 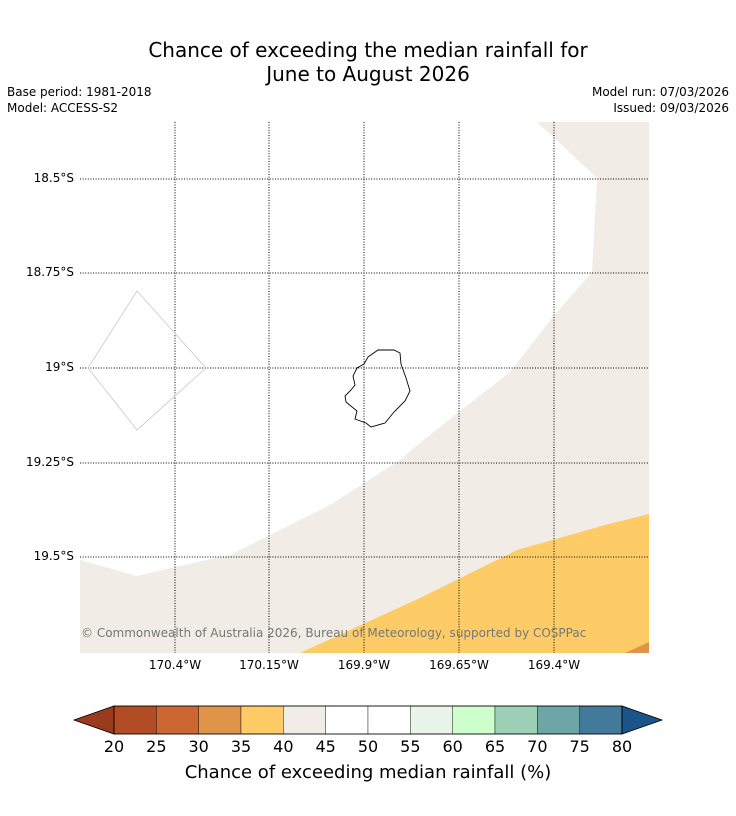 What do you see at coordinates (537, 746) in the screenshot?
I see `colorbar-tick-70: 70` at bounding box center [537, 746].